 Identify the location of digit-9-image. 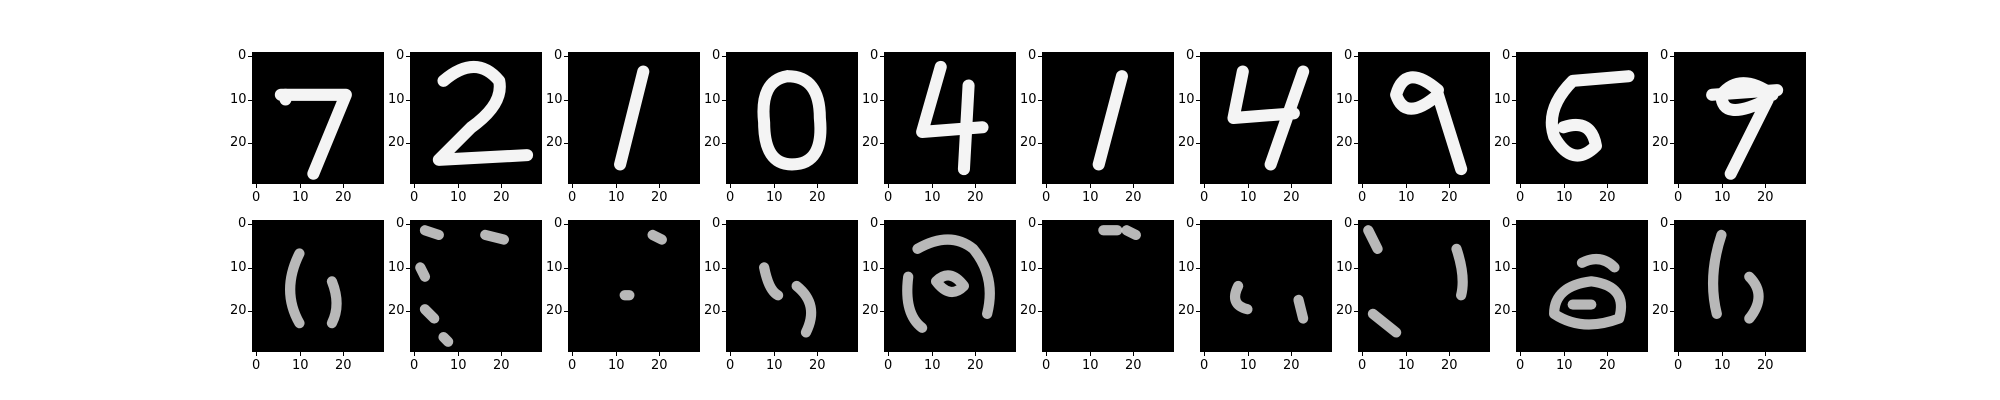
(1424, 118).